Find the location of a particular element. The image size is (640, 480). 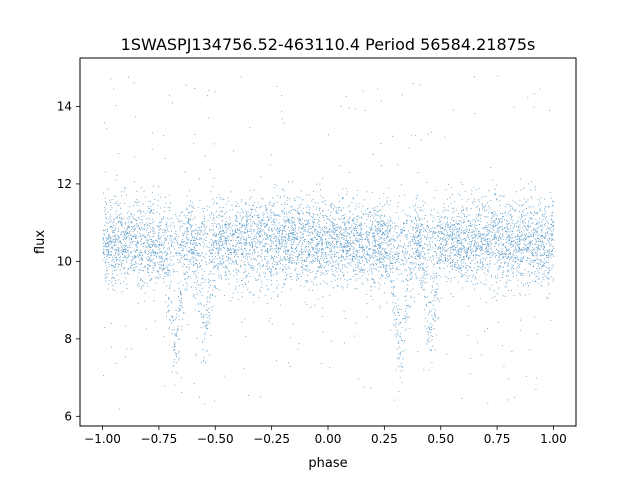

y-axis-ticks: 6 8 10 12 14 is located at coordinates (68, 261).